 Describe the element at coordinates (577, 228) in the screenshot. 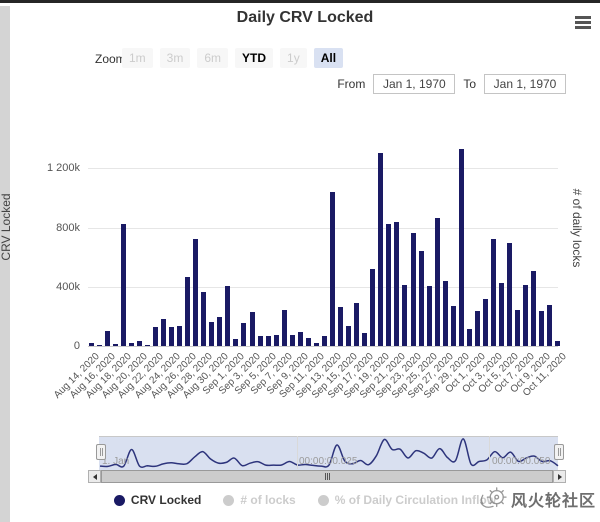

I see `y-axis-title-right: # of daily locks` at that location.